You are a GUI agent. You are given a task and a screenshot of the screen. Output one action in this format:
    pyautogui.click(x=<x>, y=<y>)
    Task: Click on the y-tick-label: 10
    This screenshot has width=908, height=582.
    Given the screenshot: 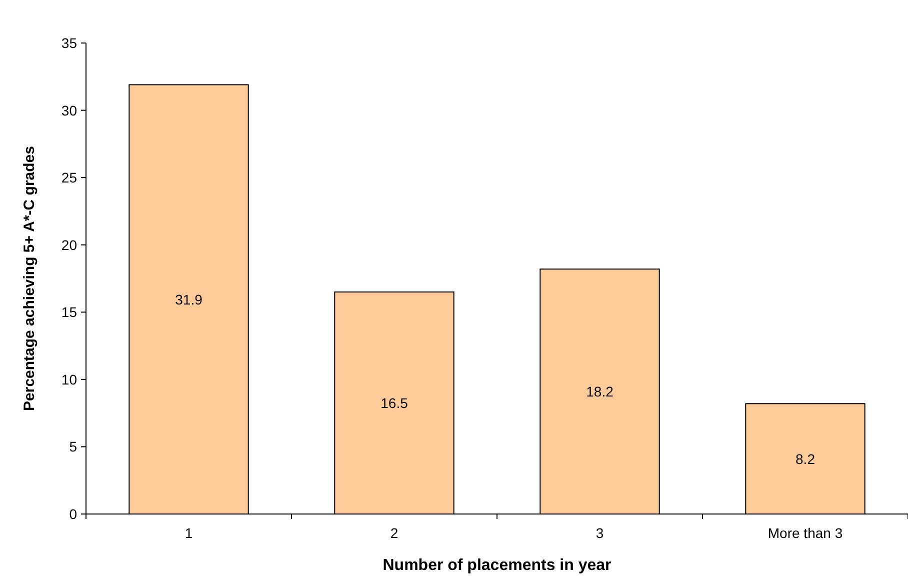 What is the action you would take?
    pyautogui.click(x=69, y=379)
    